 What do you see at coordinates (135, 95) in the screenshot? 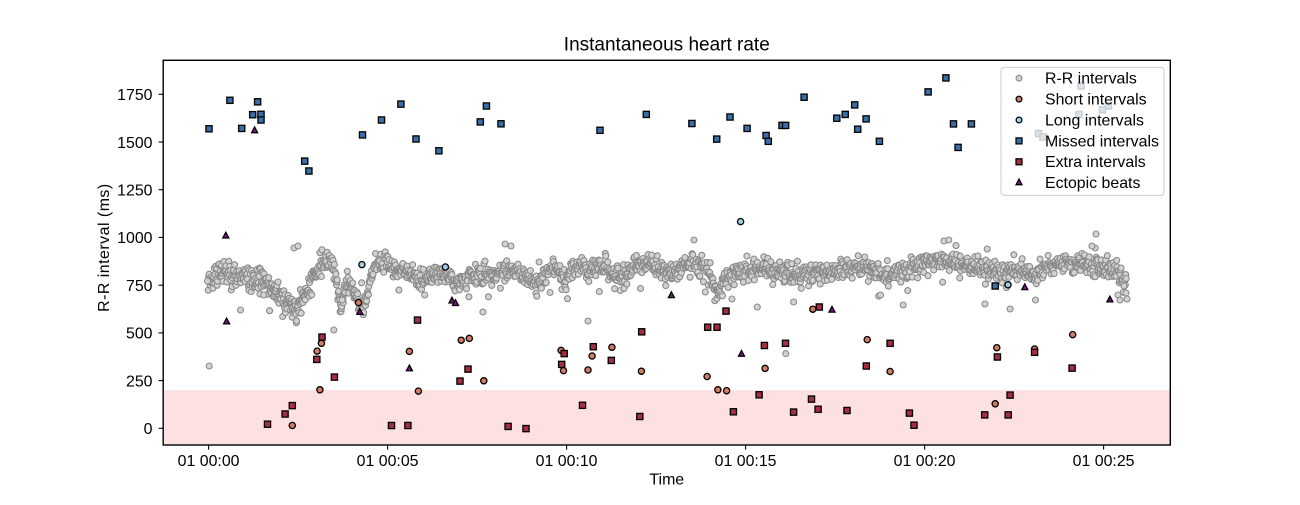
I see `svg-text: 1750` at bounding box center [135, 95].